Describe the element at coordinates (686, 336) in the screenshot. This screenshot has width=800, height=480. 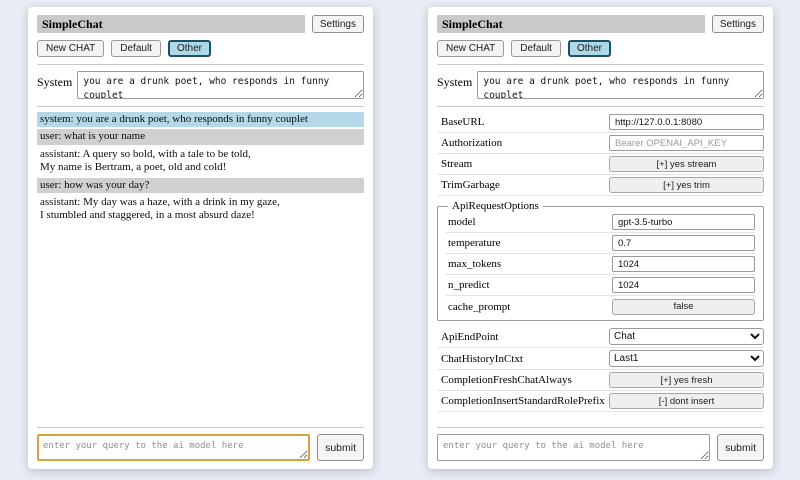
I see `setting-select-apiendpoint: Chat` at that location.